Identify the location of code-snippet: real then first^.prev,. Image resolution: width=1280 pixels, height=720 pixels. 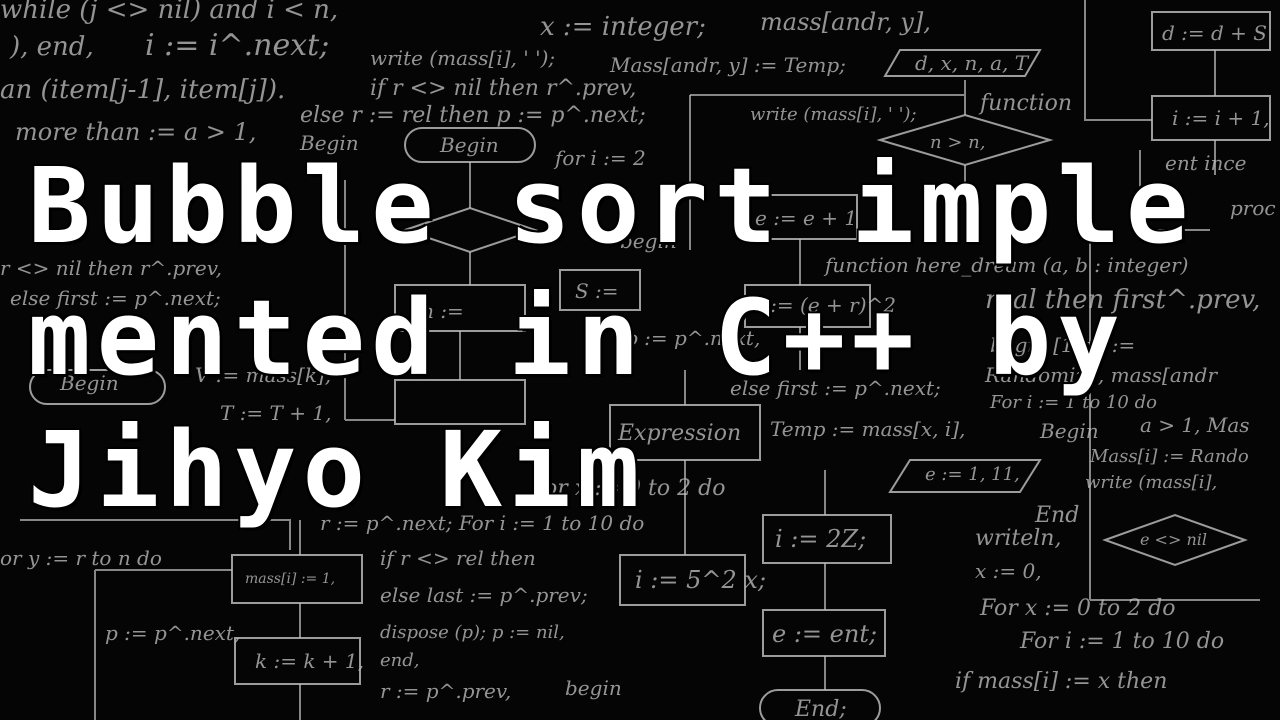
(1122, 300).